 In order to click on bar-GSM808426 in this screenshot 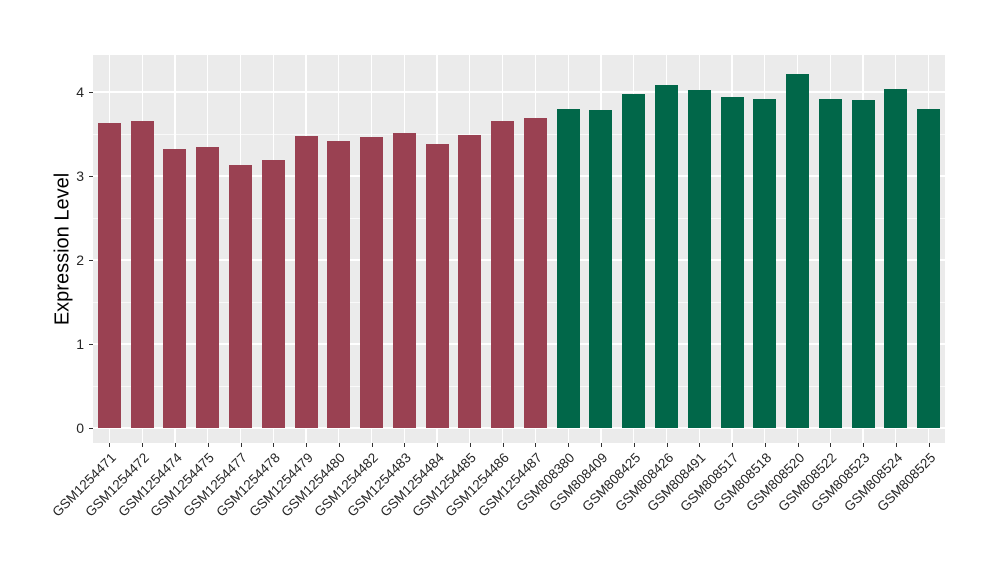, I will do `click(666, 256)`.